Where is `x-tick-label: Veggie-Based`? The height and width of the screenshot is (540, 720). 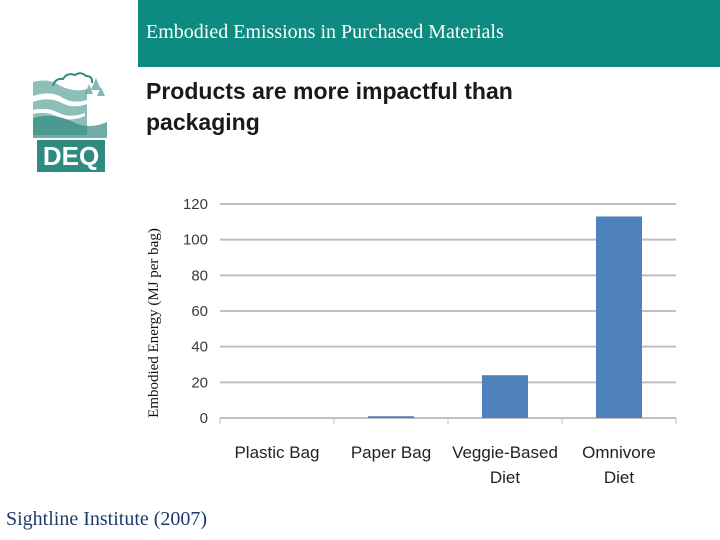 x-tick-label: Veggie-Based is located at coordinates (505, 452).